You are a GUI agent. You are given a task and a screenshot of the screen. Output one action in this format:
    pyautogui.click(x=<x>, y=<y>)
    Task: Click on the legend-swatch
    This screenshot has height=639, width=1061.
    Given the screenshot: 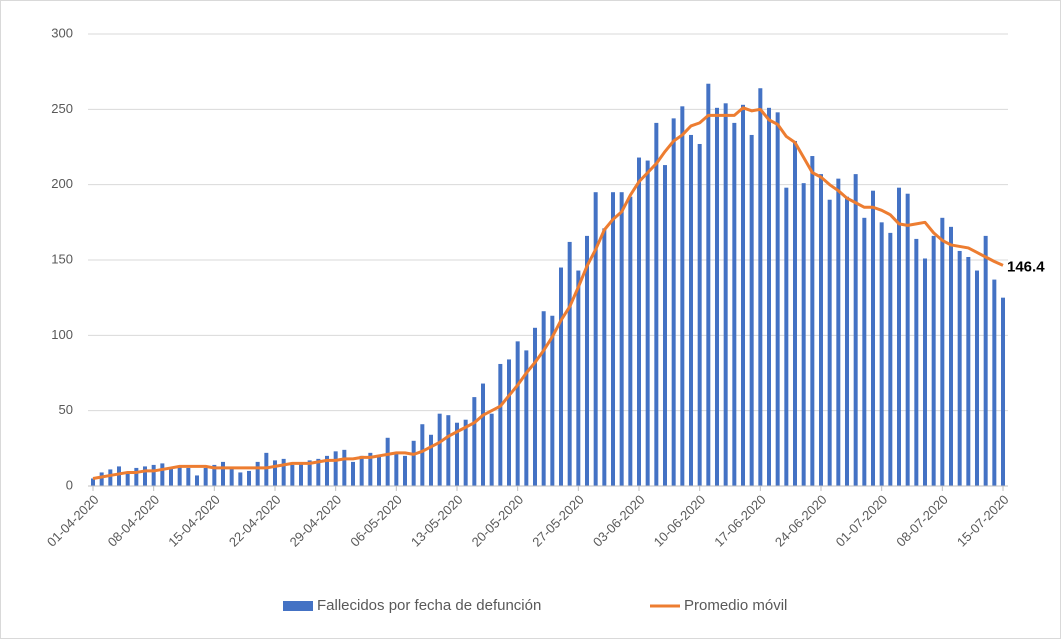 What is the action you would take?
    pyautogui.click(x=298, y=606)
    